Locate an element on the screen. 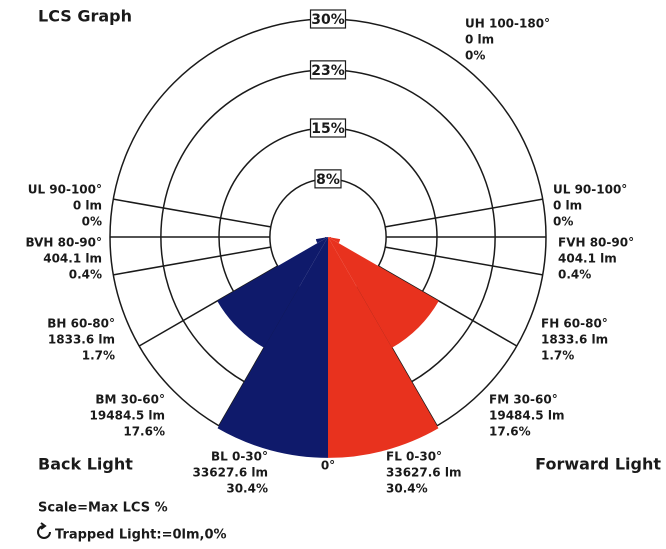 The width and height of the screenshot is (666, 549). tick-label: 15% is located at coordinates (328, 129).